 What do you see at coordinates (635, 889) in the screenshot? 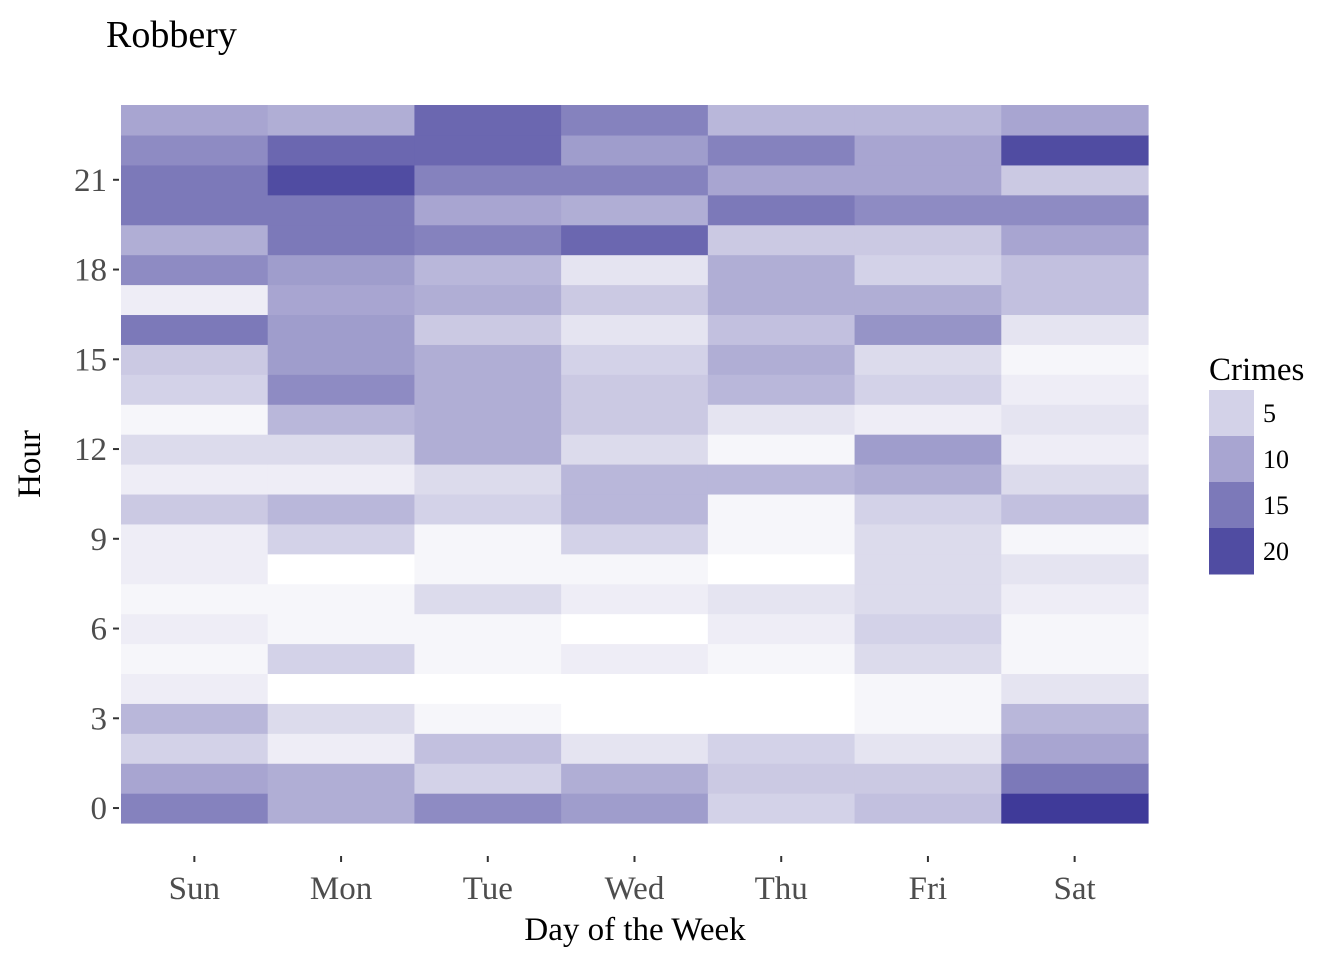
I see `x-tick-label: Wed` at bounding box center [635, 889].